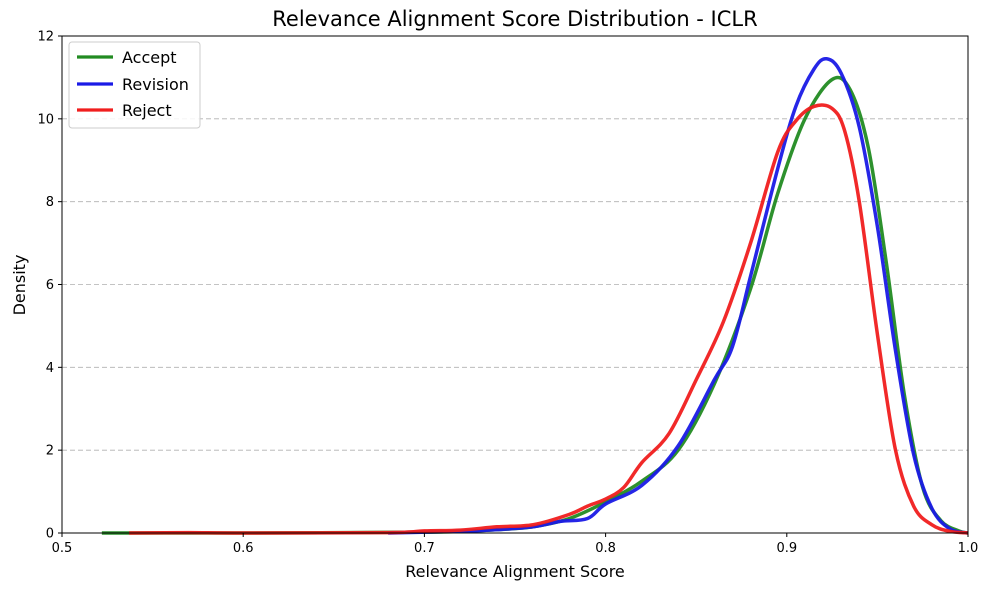 The image size is (989, 590). What do you see at coordinates (515, 571) in the screenshot?
I see `x-axis-label: Relevance Alignment Score` at bounding box center [515, 571].